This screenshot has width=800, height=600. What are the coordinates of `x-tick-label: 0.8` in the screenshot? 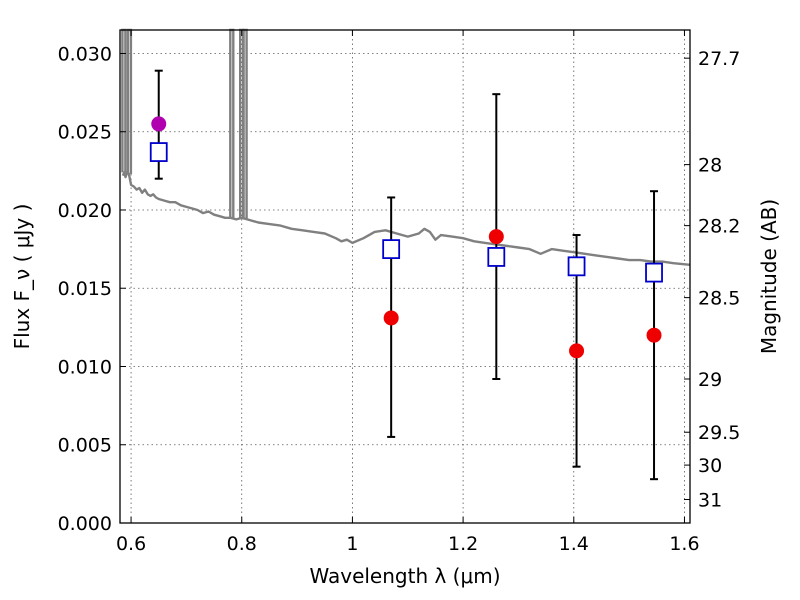 It's located at (242, 544).